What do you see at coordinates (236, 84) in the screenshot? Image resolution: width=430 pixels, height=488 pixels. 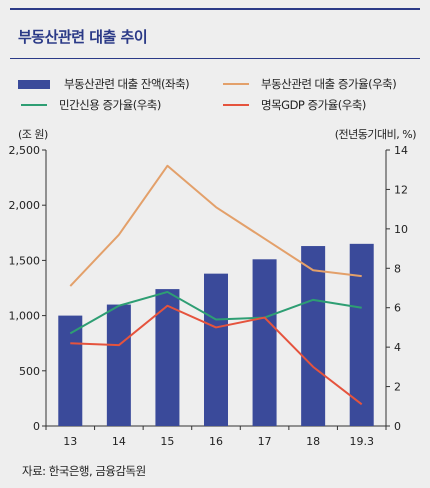 I see `legend-swatch-loan-growth` at bounding box center [236, 84].